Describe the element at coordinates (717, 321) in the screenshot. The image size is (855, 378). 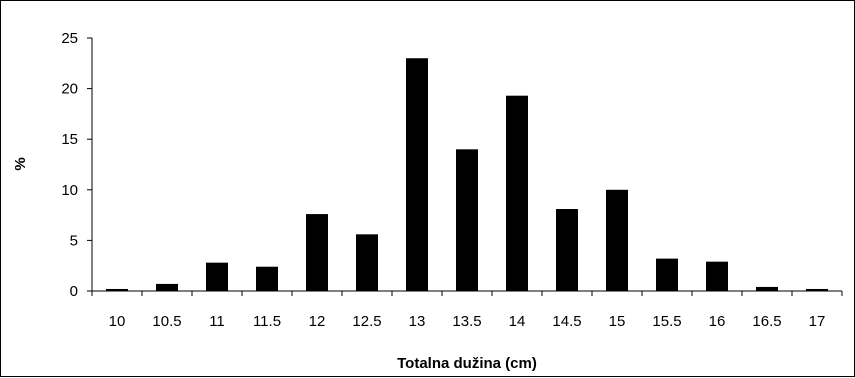
I see `x-tick-label: 16` at that location.